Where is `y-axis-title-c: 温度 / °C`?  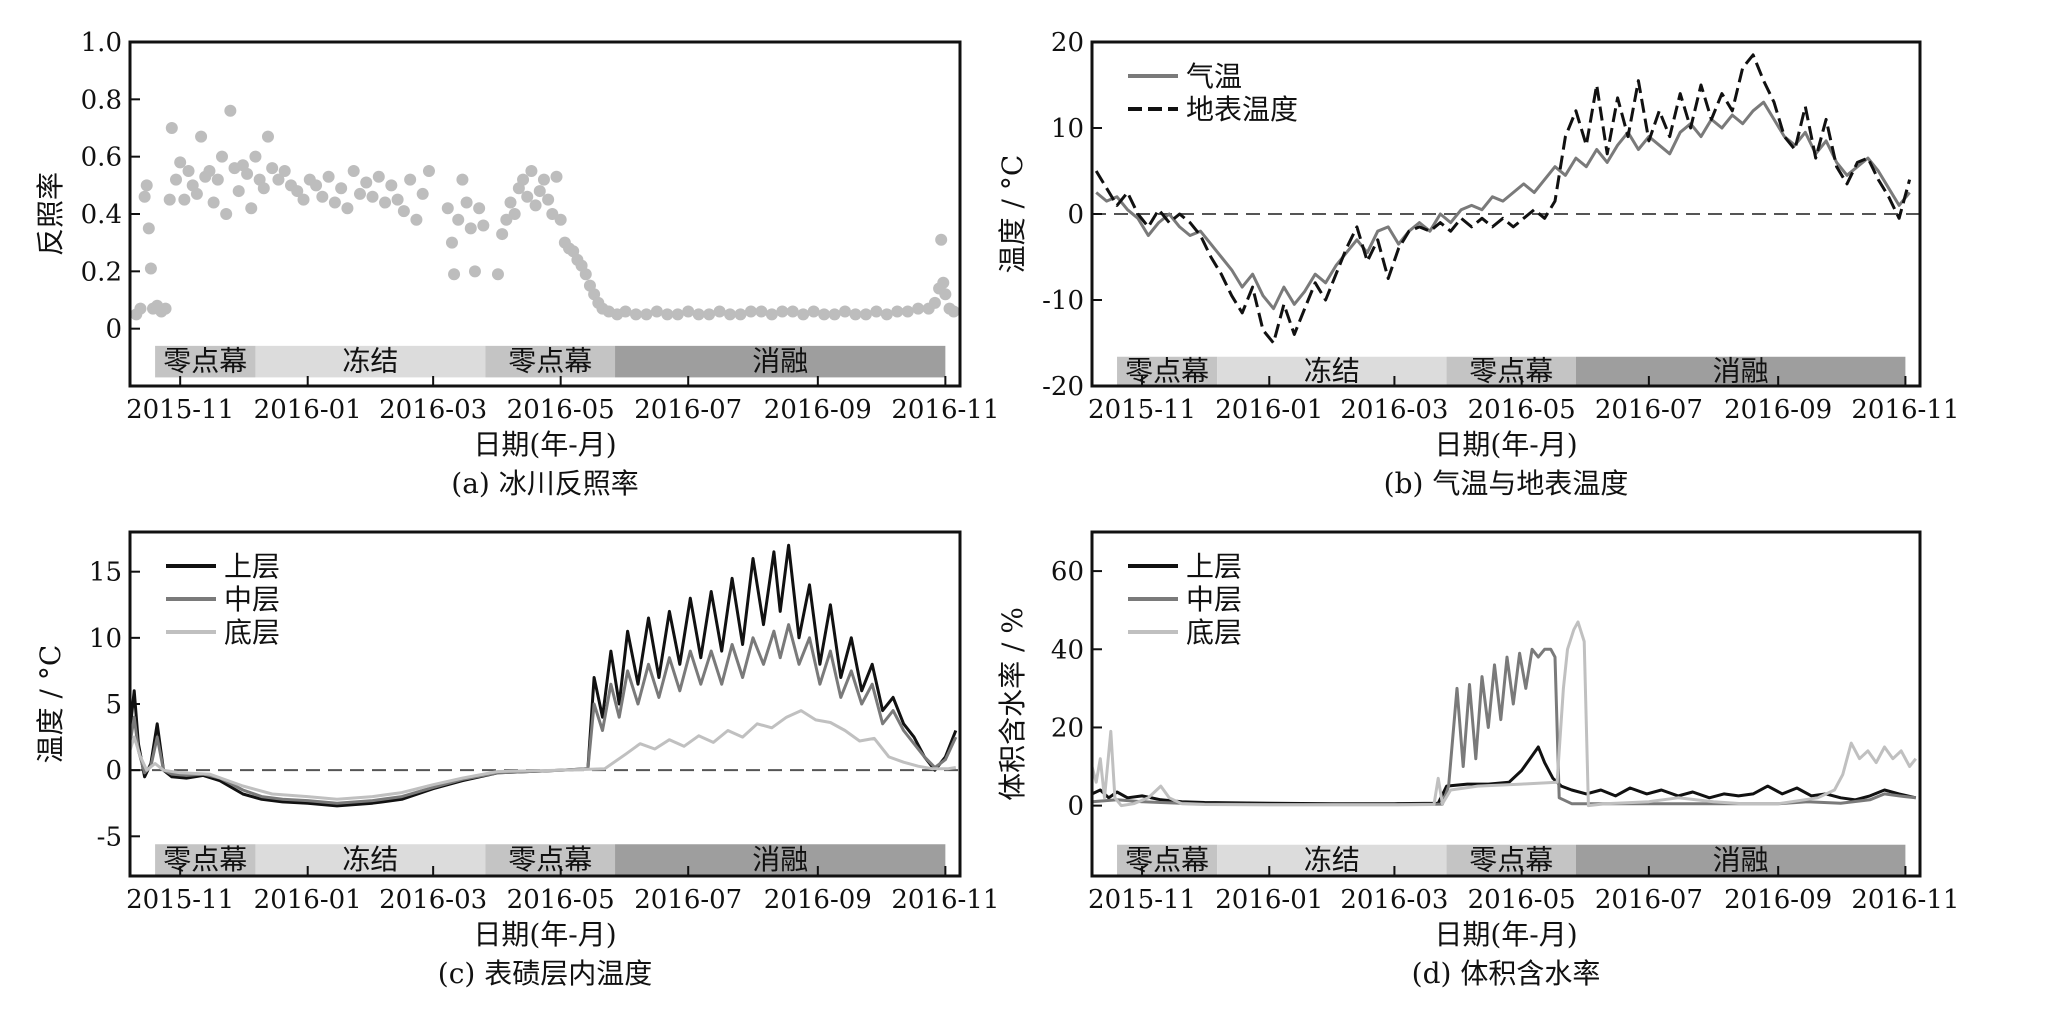 y-axis-title-c: 温度 / °C is located at coordinates (50, 704).